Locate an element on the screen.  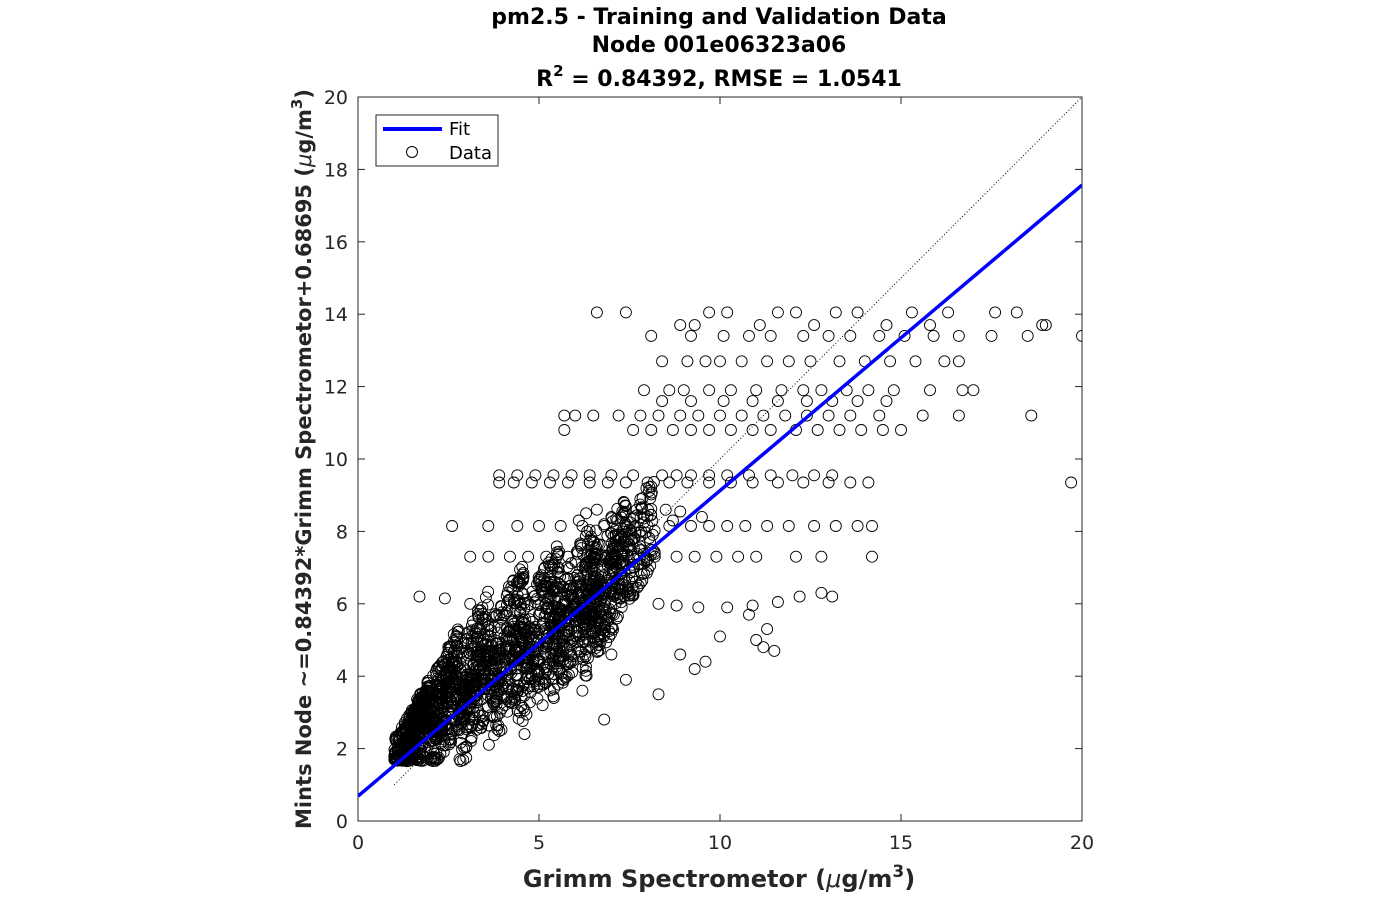
y-tick-label: 14 is located at coordinates (336, 315).